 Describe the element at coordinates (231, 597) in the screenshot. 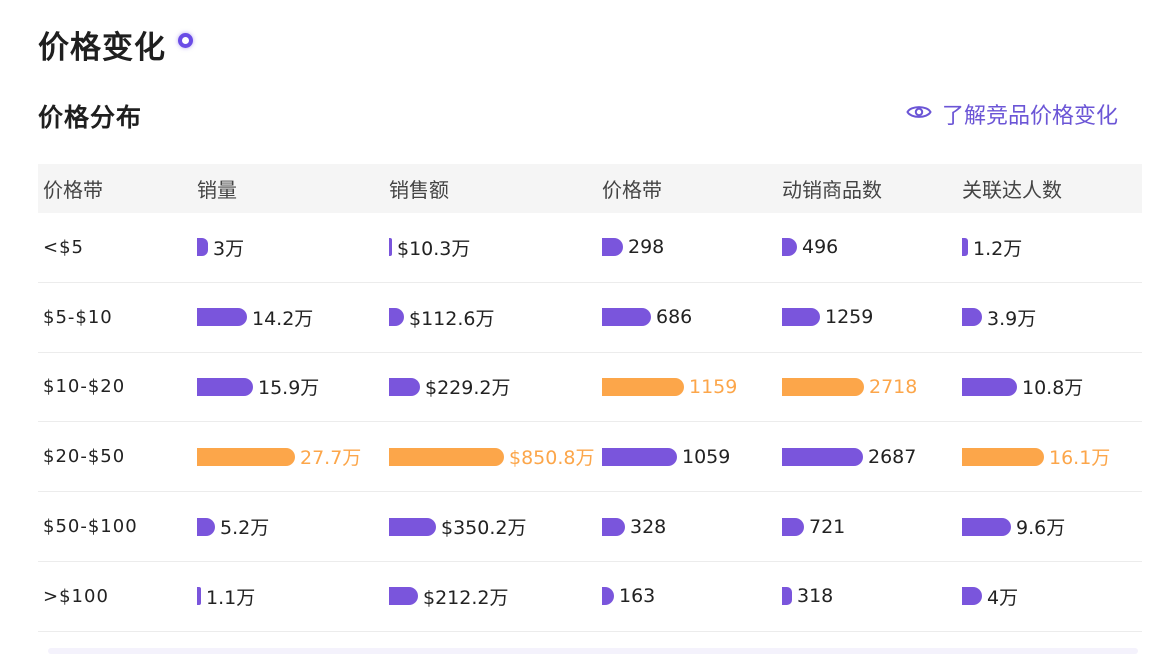

I see `sales-volume-value: 1.1万` at that location.